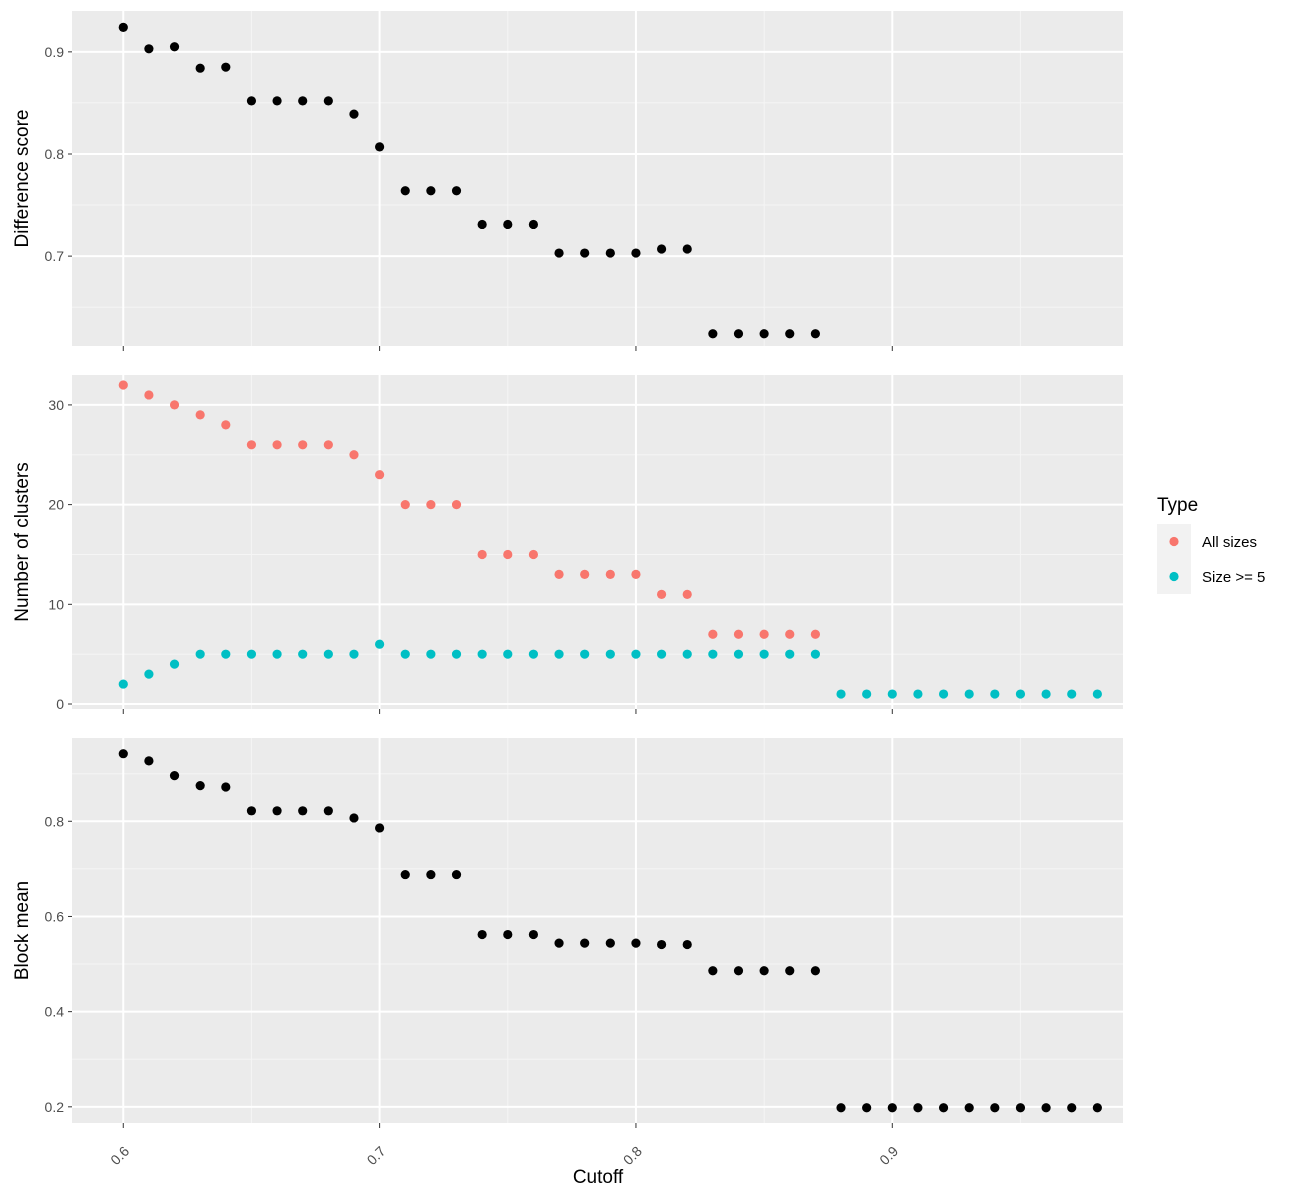 Image resolution: width=1300 pixels, height=1200 pixels. I want to click on y-axis-title: Number of clusters, so click(22, 541).